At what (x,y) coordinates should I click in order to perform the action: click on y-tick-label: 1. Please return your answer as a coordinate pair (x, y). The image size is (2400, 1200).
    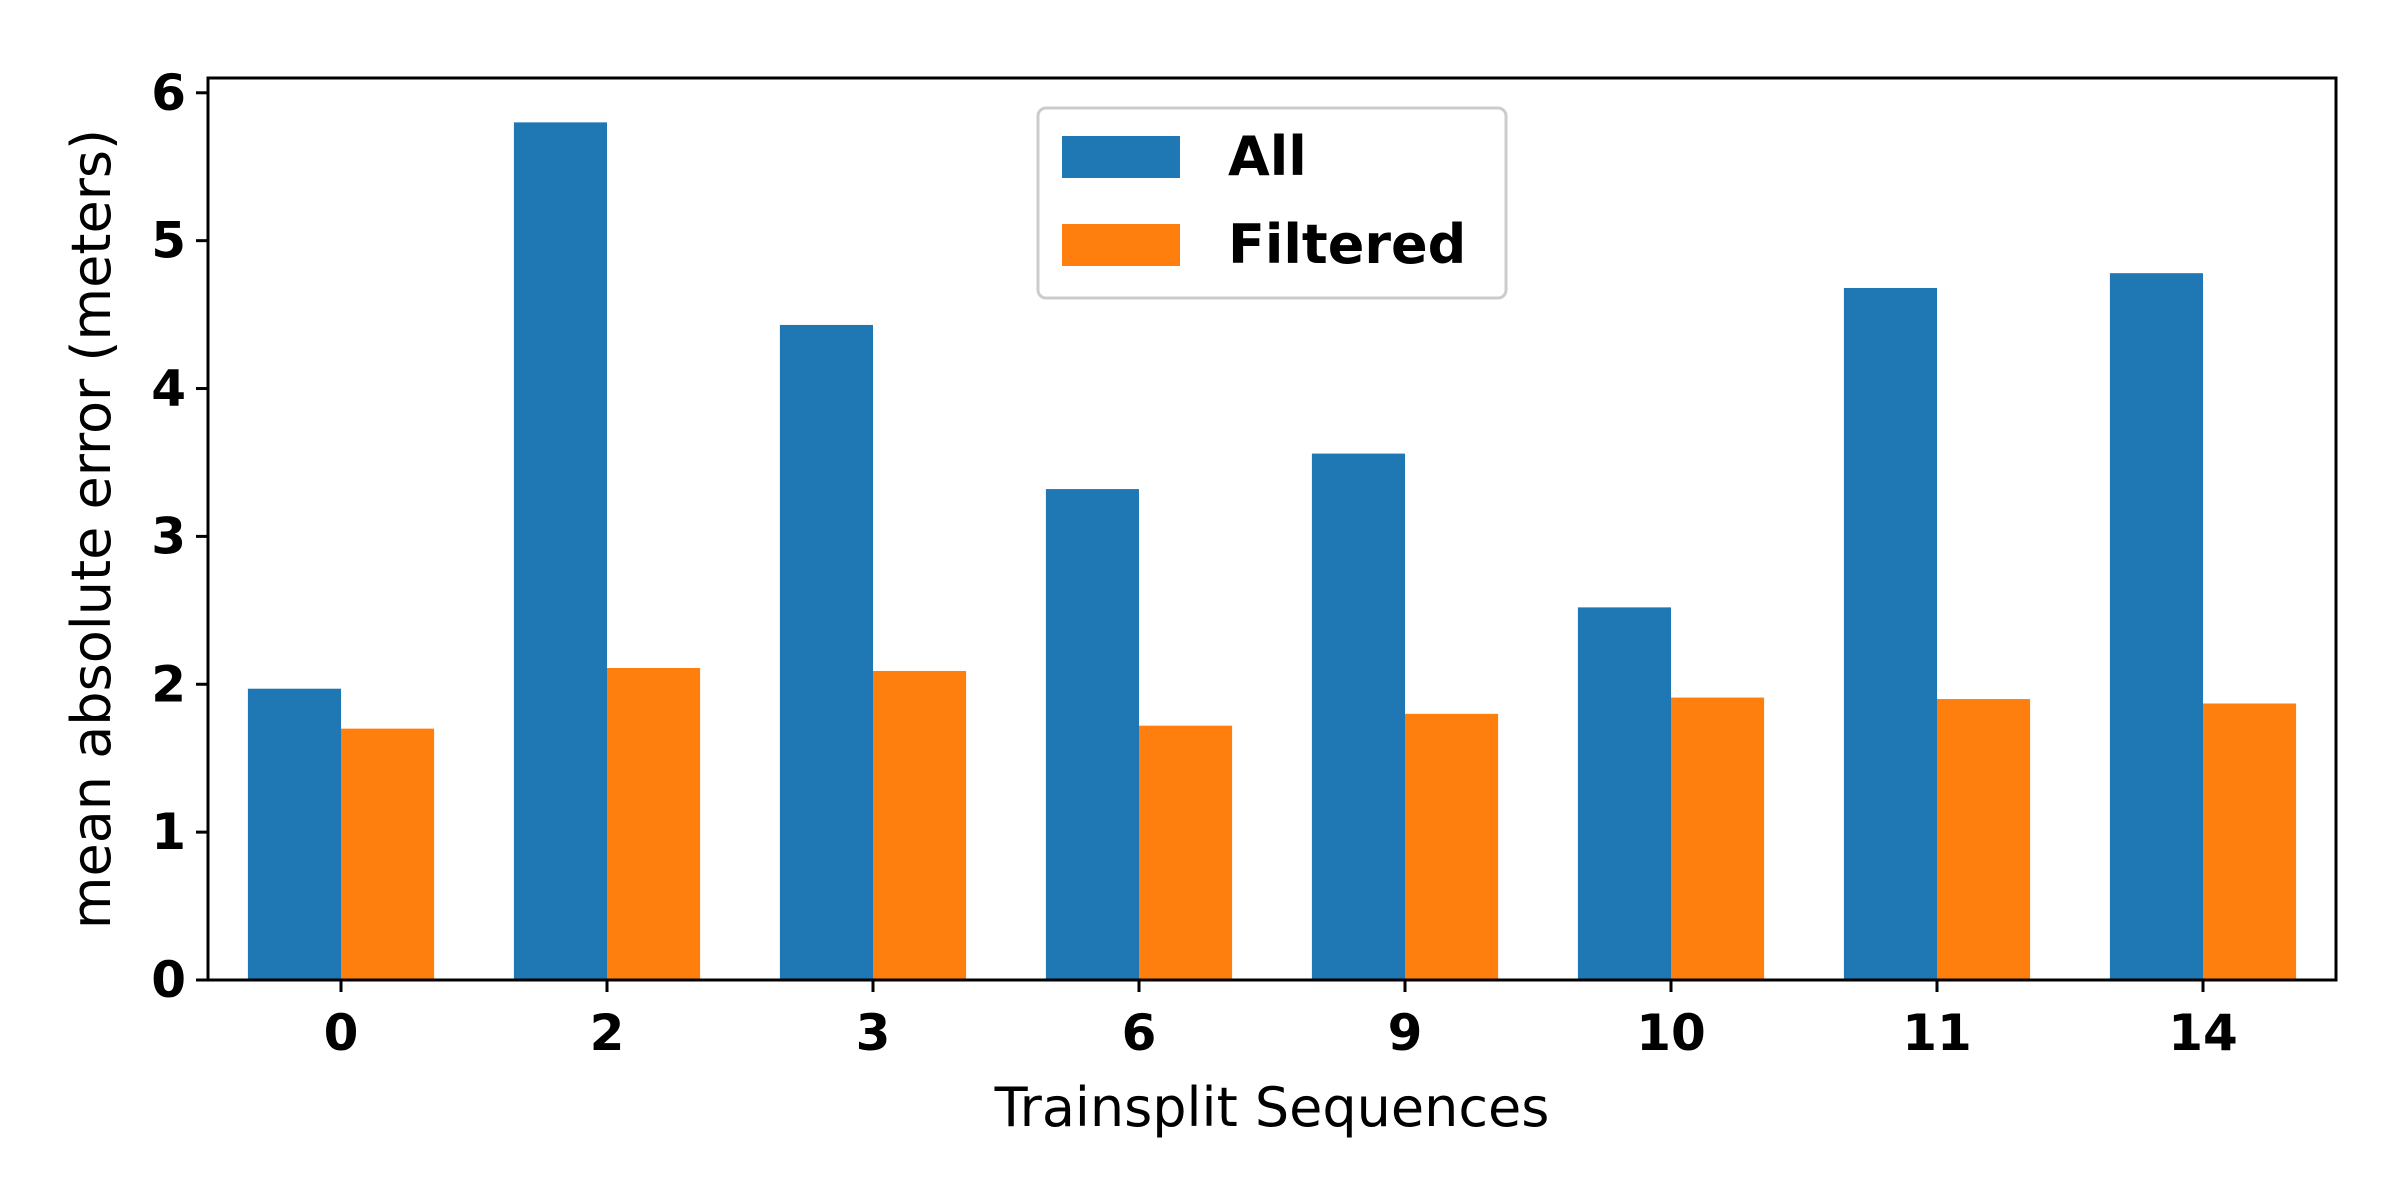
    Looking at the image, I should click on (168, 832).